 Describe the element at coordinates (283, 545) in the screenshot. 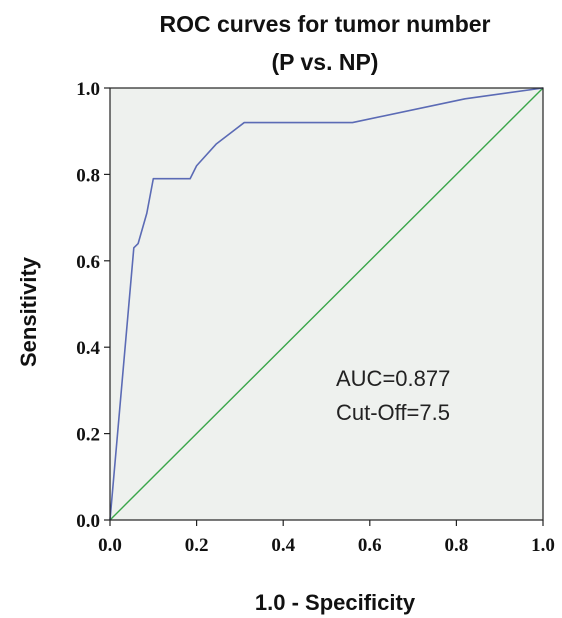

I see `x-tick-label: 0.4` at that location.